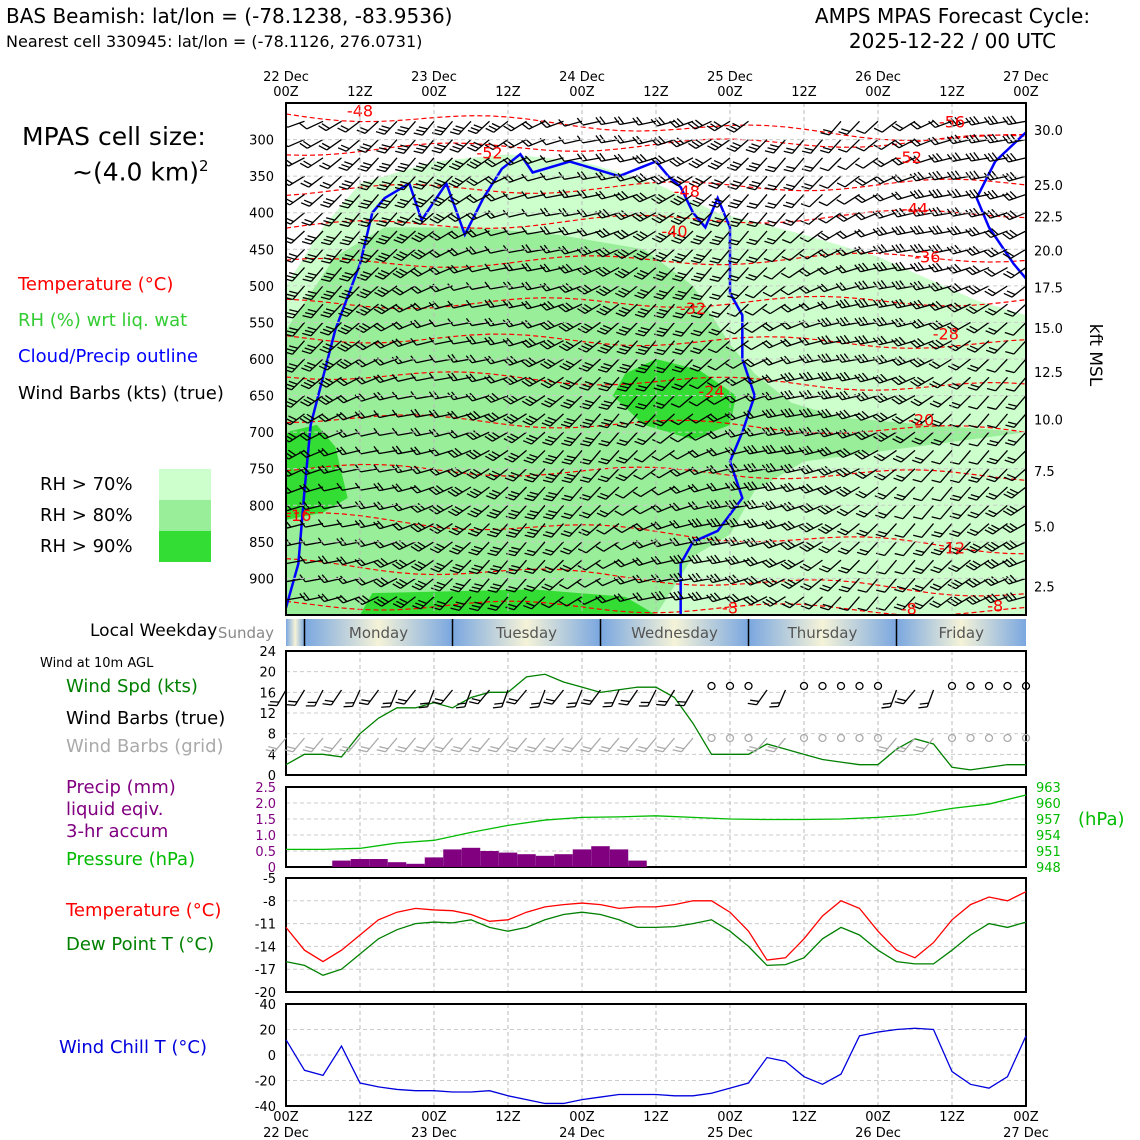 The width and height of the screenshot is (1140, 1140). I want to click on forecast-cycle-value: 2025-12-22 / 00 UTC, so click(952, 41).